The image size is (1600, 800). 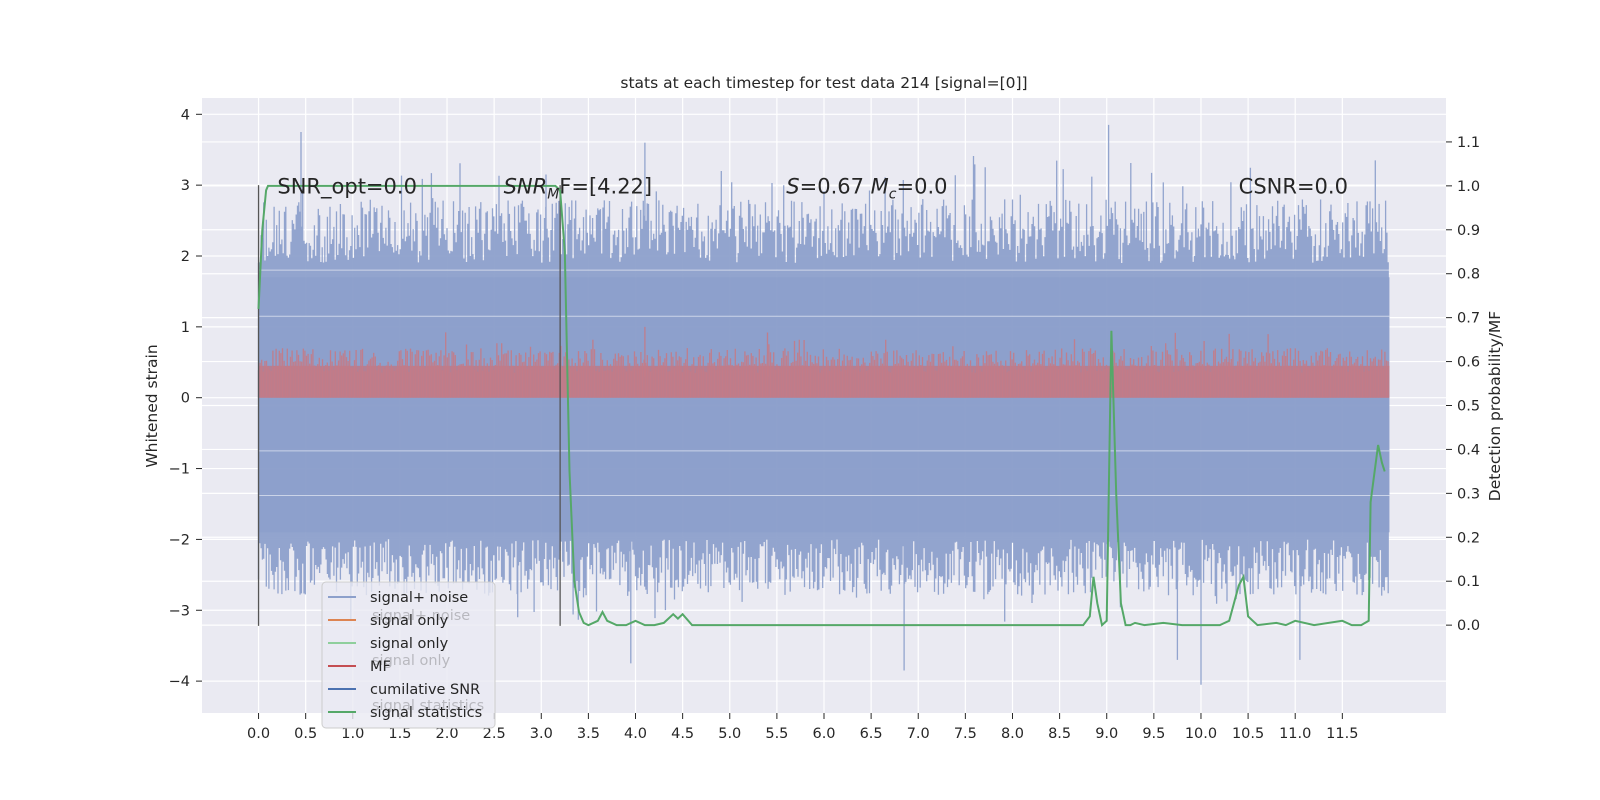 I want to click on legend-ghost-label: signal only, so click(x=411, y=661).